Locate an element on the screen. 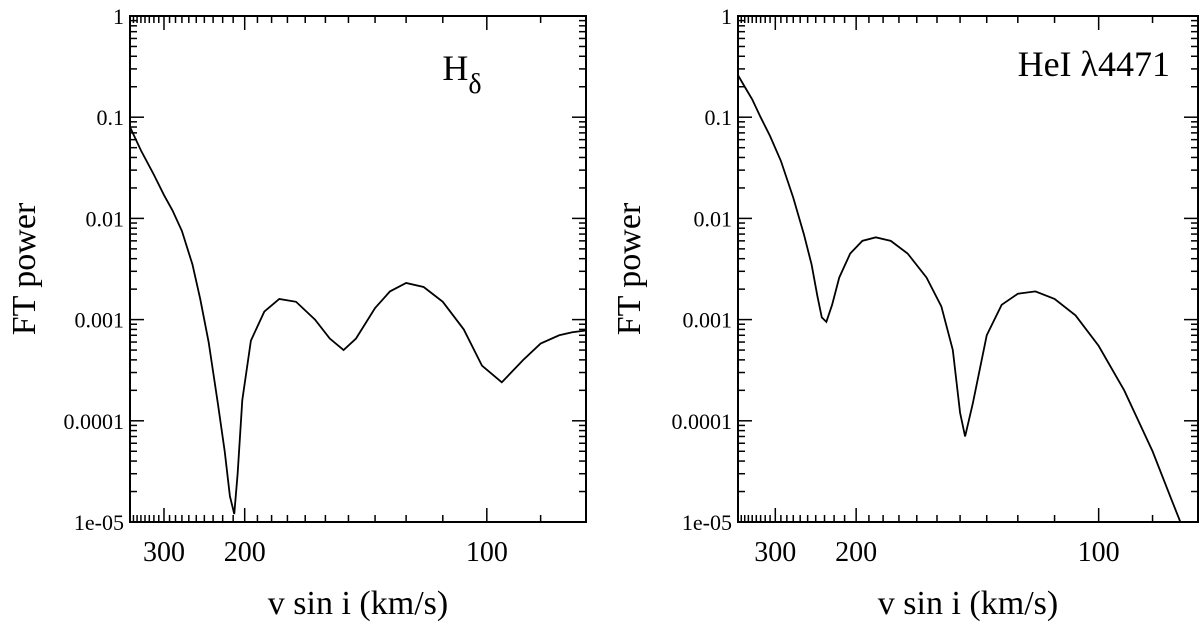 The height and width of the screenshot is (629, 1200). panel-label-subscript: δ is located at coordinates (474, 84).